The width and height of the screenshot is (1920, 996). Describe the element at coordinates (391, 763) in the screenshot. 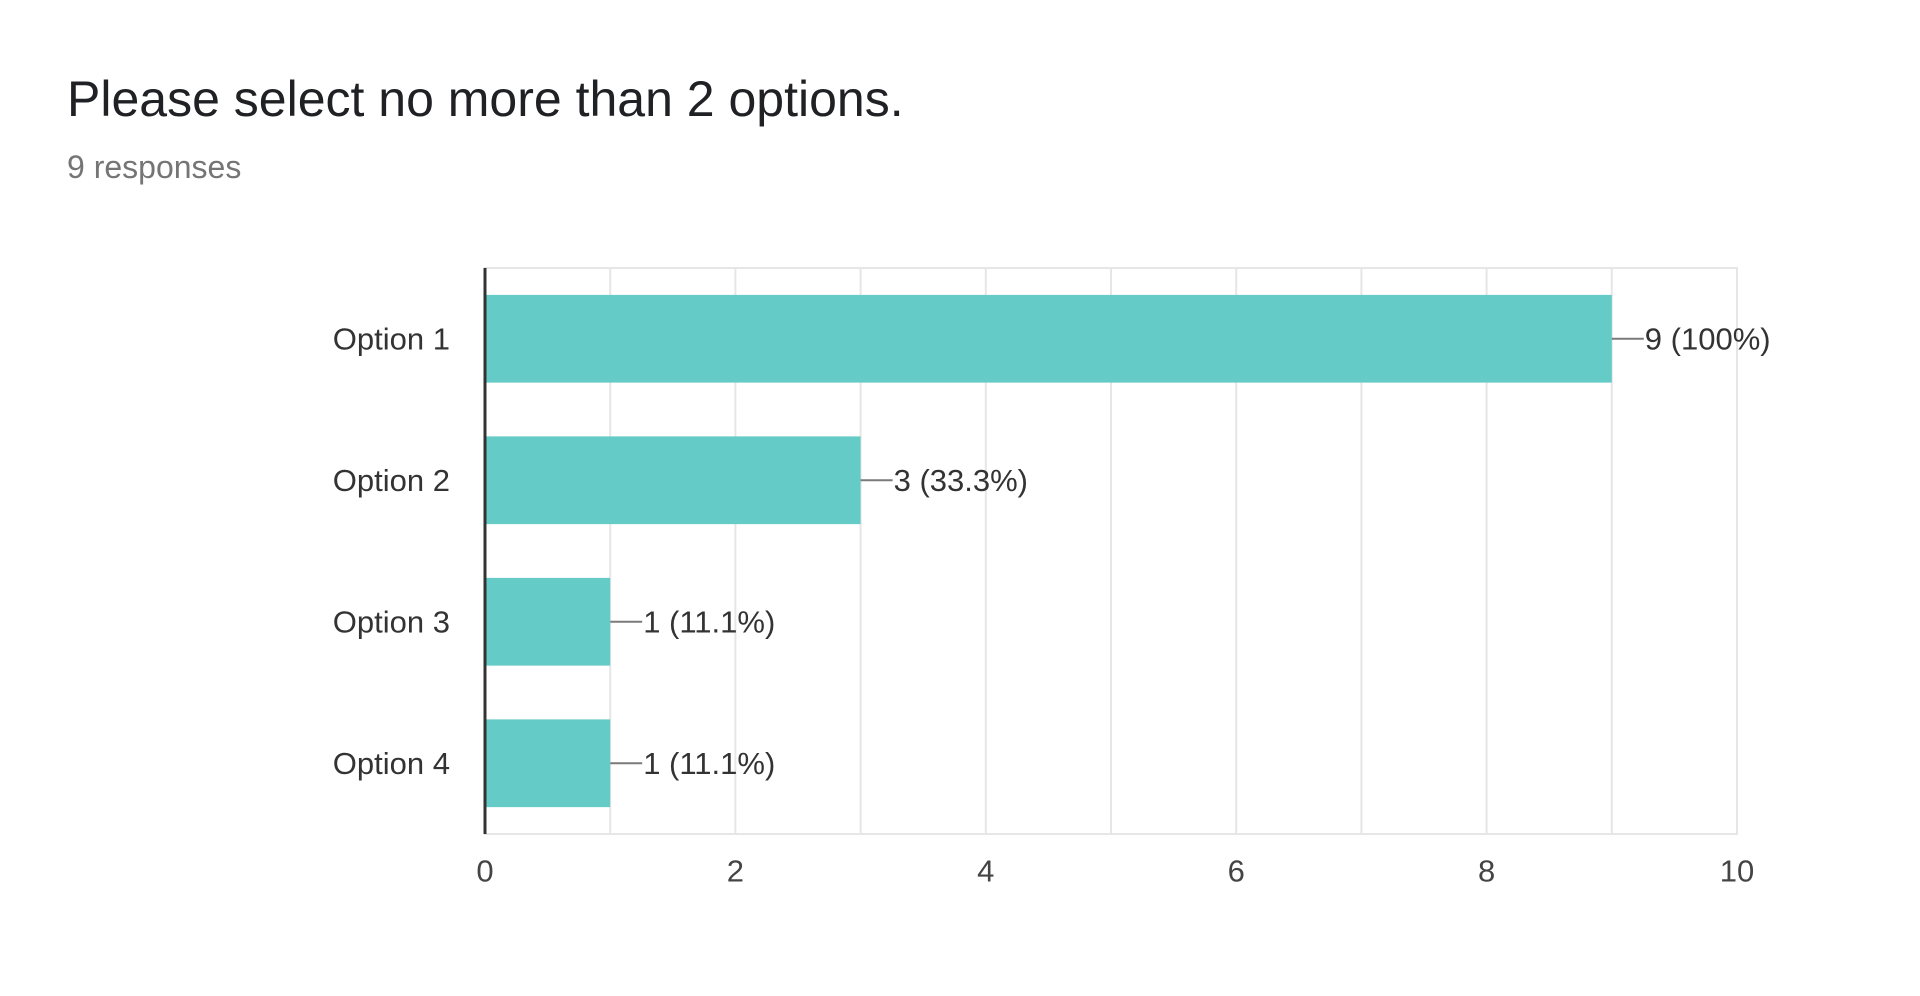

I see `category-label: Option 4` at that location.